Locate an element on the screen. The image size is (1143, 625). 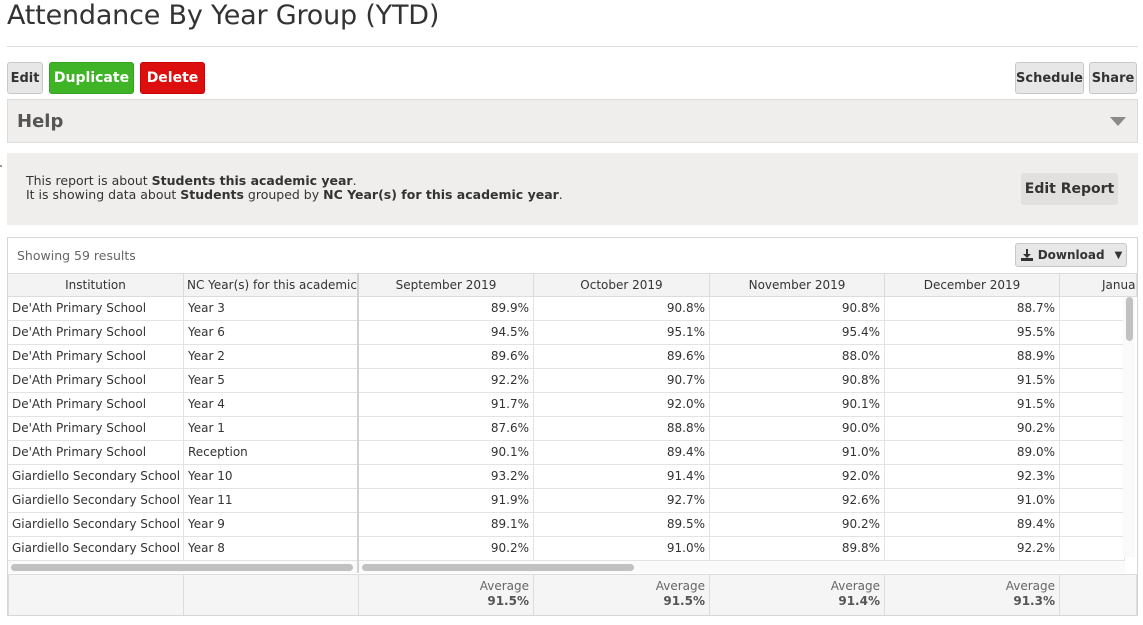
frozen-horizontal-scrollbar-thumb is located at coordinates (182, 567).